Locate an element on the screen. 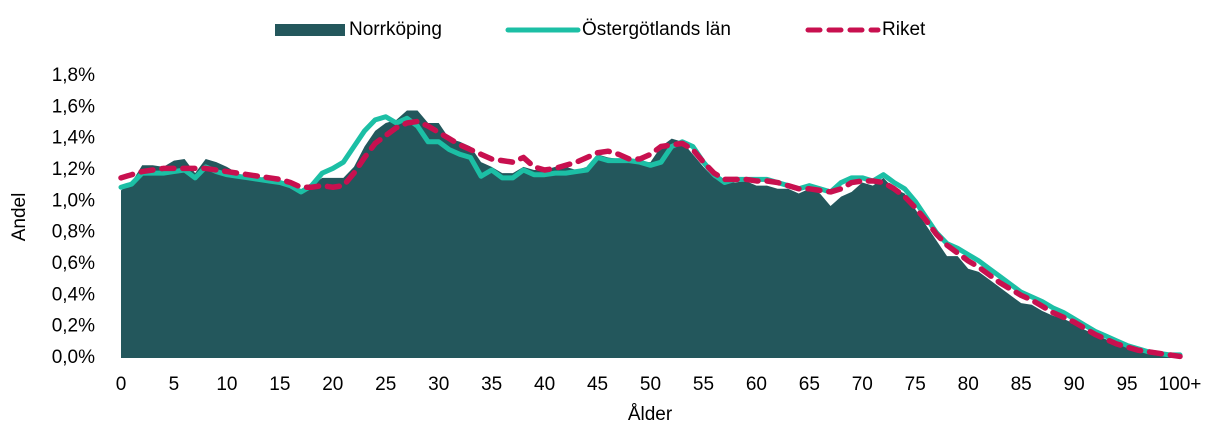 This screenshot has width=1211, height=432. x-tick-label: 20 is located at coordinates (332, 384).